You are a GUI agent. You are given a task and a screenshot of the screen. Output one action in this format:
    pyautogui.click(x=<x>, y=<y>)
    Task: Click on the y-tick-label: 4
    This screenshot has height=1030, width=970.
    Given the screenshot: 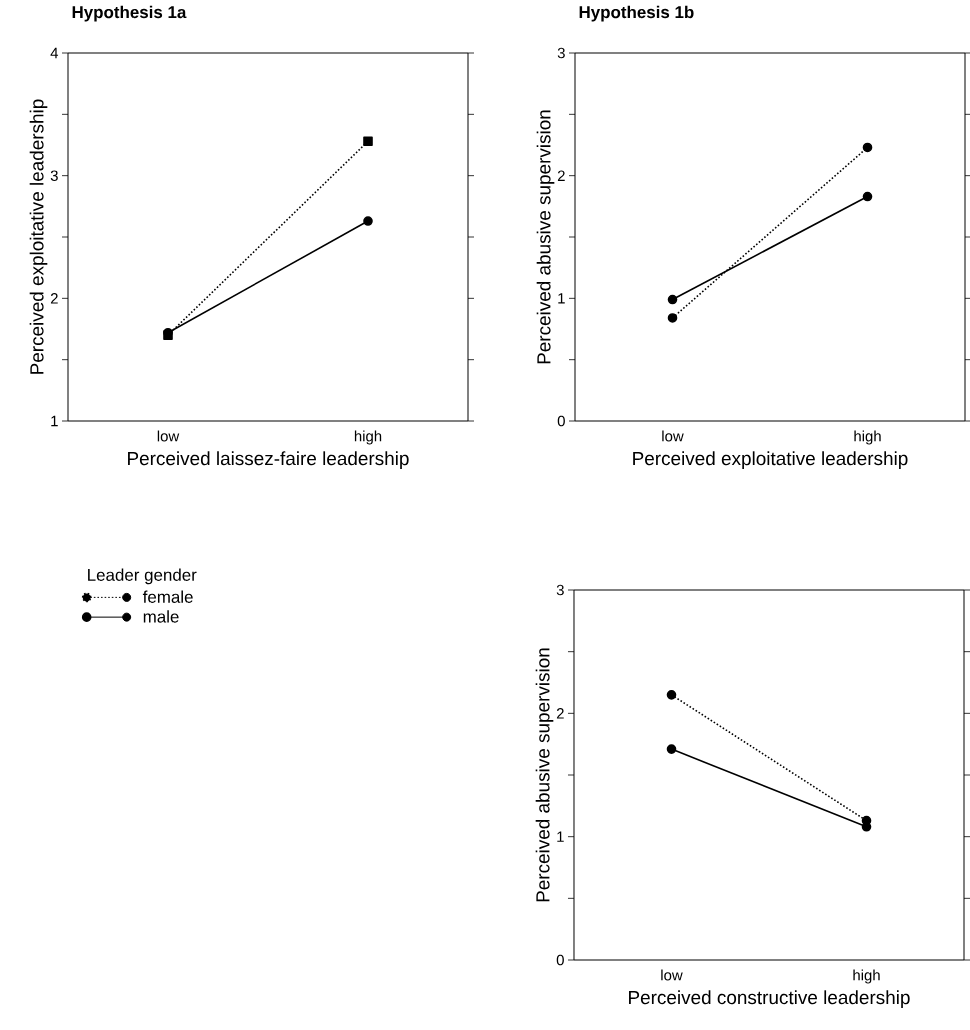 What is the action you would take?
    pyautogui.click(x=54, y=53)
    